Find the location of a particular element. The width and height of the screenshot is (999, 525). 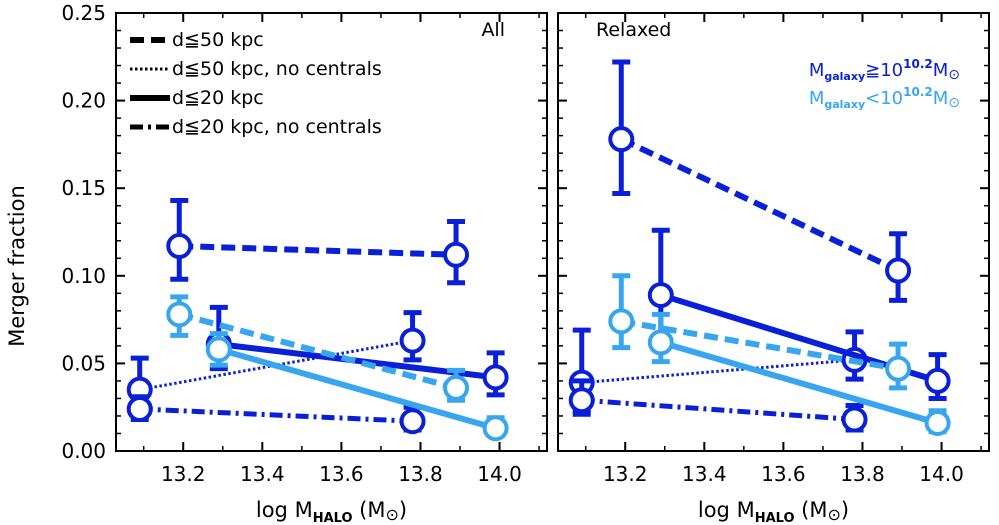

panel-label: All is located at coordinates (493, 30).